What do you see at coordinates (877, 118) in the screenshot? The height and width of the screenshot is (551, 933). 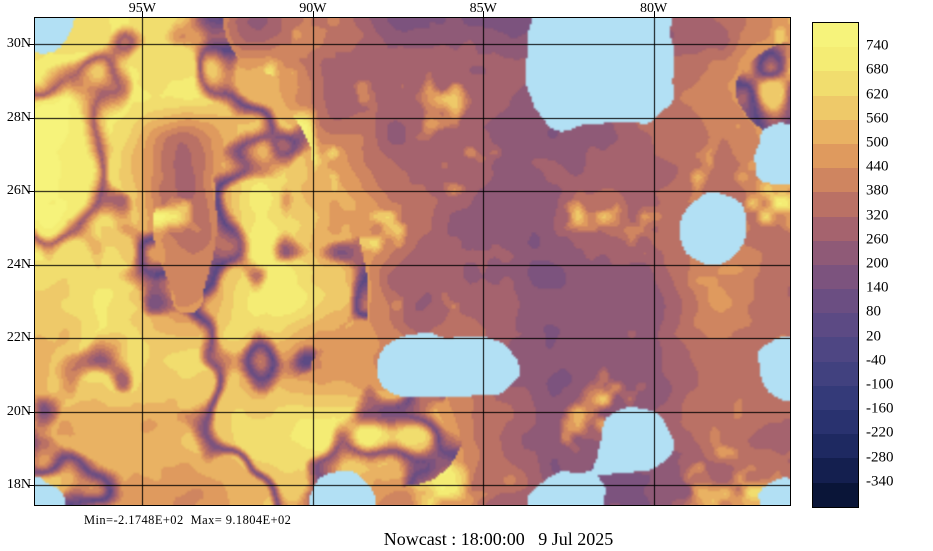 I see `colorbar-tick-label: 560` at bounding box center [877, 118].